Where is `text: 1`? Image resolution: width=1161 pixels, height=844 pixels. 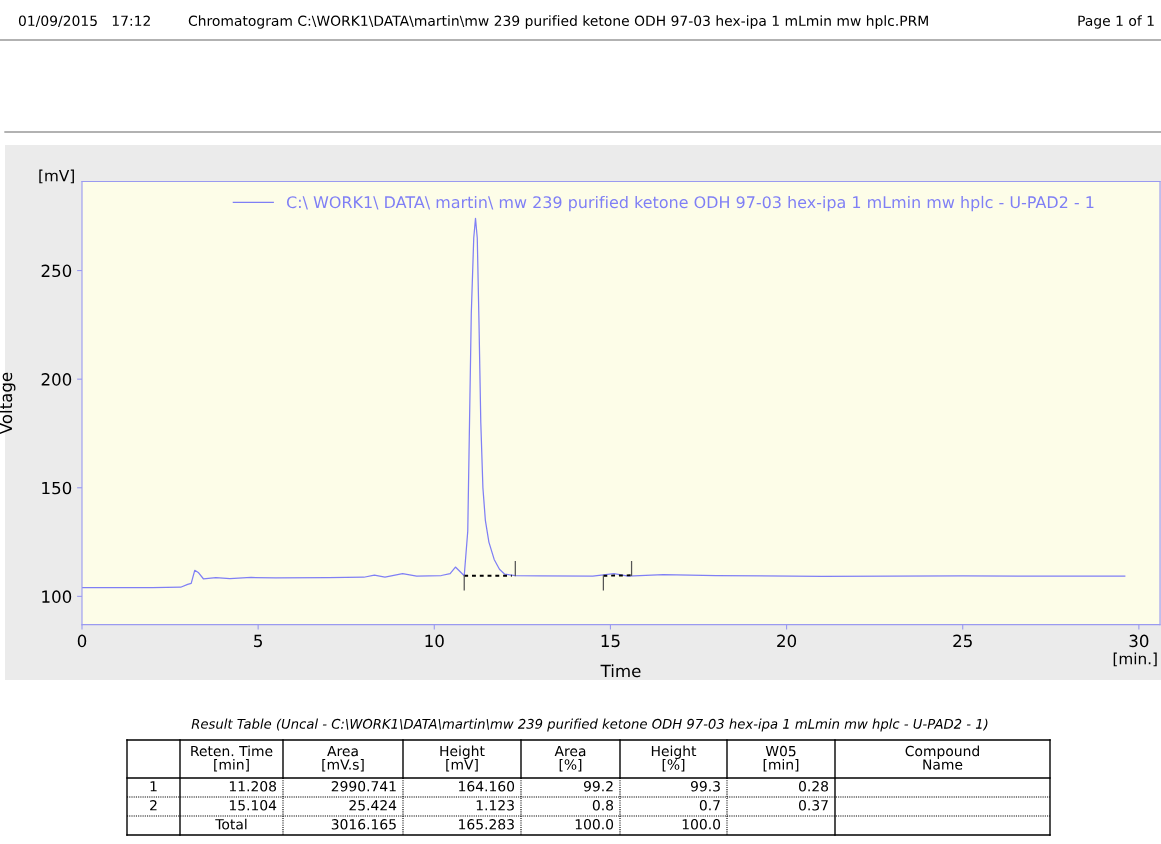
text: 1 is located at coordinates (153, 786).